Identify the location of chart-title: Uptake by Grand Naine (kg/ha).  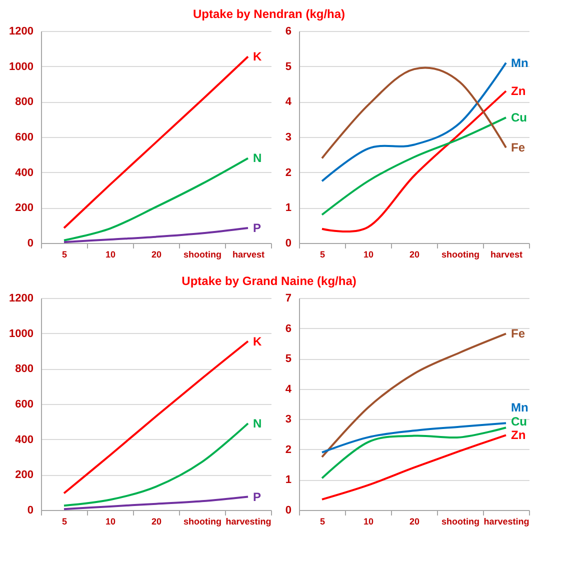
(269, 281).